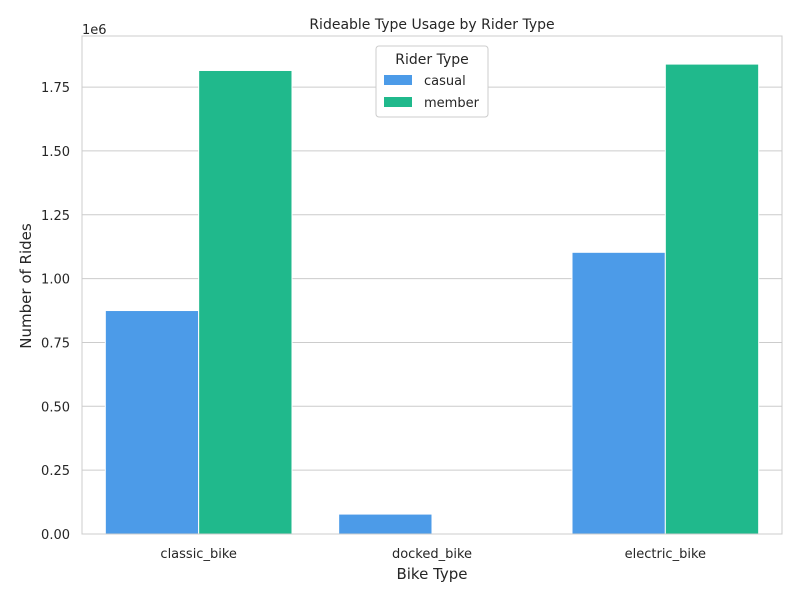 The width and height of the screenshot is (800, 604). Describe the element at coordinates (198, 554) in the screenshot. I see `x-tick-label: classic_bike` at that location.